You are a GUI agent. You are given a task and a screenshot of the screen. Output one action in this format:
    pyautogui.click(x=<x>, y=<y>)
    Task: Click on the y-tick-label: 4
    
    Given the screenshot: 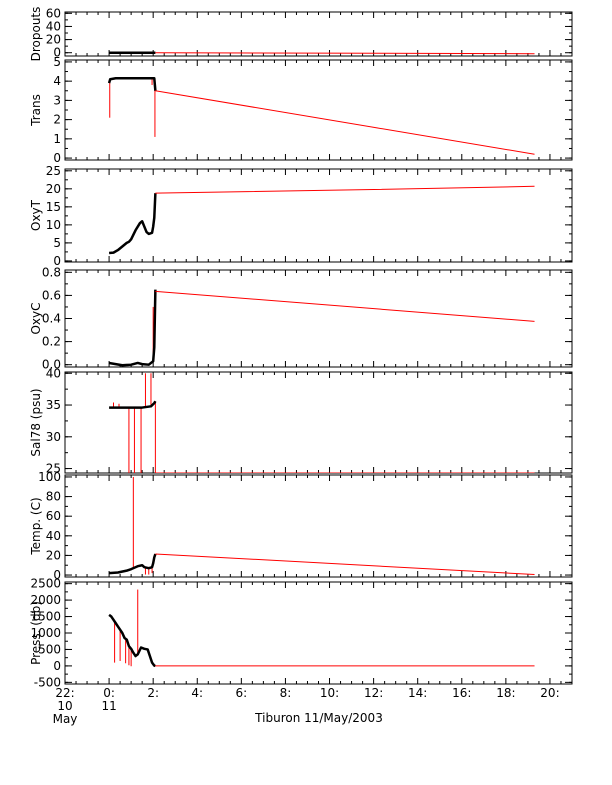 What is the action you would take?
    pyautogui.click(x=57, y=81)
    